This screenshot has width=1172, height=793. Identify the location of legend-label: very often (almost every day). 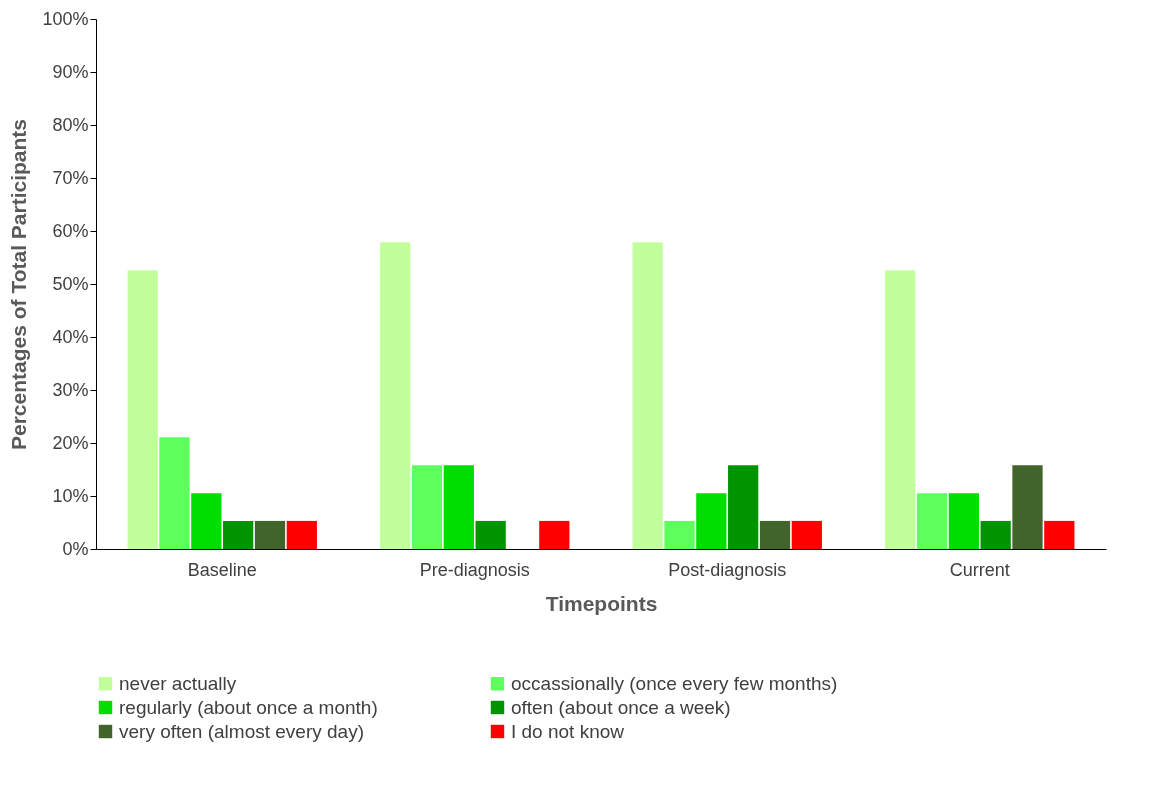
(241, 731).